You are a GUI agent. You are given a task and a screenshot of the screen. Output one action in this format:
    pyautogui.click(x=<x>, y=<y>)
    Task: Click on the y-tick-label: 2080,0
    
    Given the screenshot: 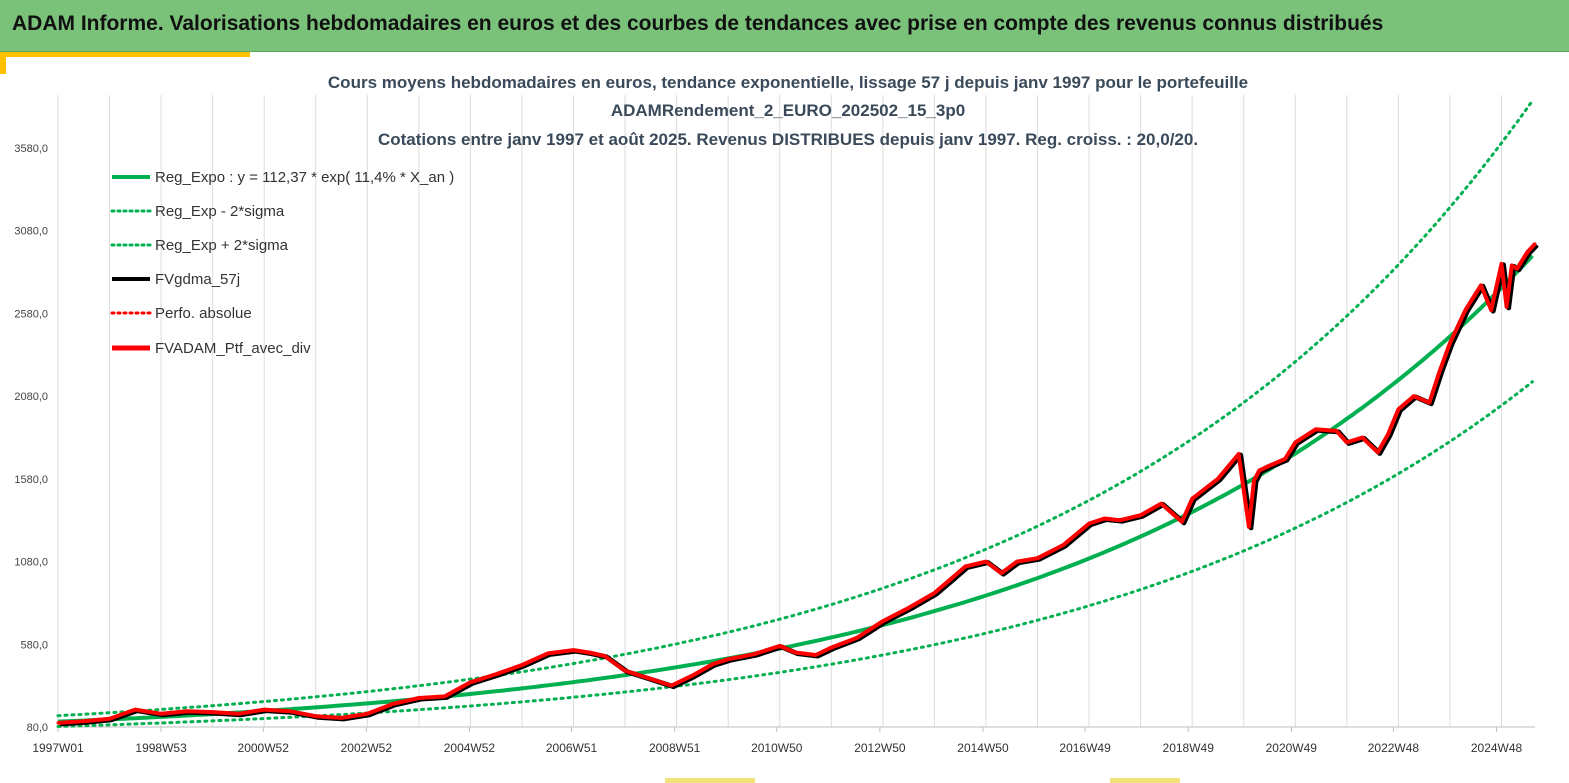 What is the action you would take?
    pyautogui.click(x=31, y=397)
    